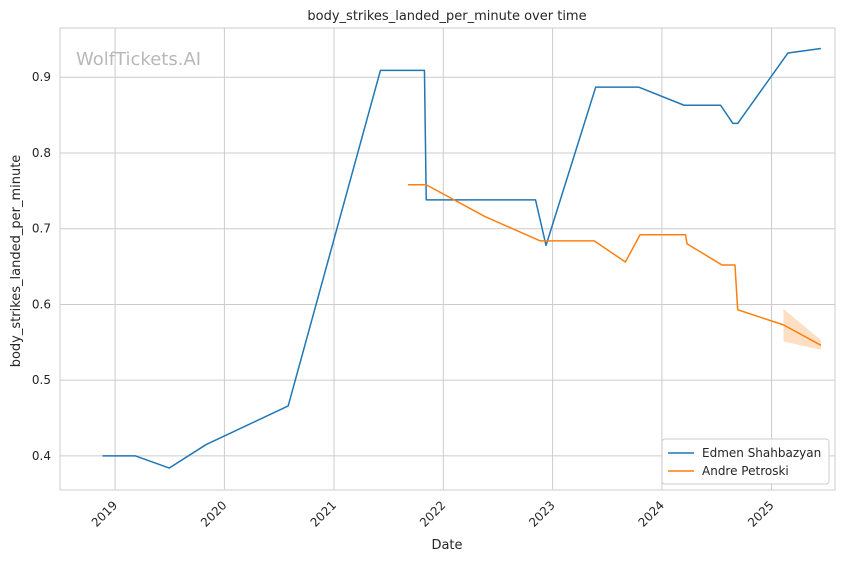  I want to click on x-tick-label: 2022, so click(432, 513).